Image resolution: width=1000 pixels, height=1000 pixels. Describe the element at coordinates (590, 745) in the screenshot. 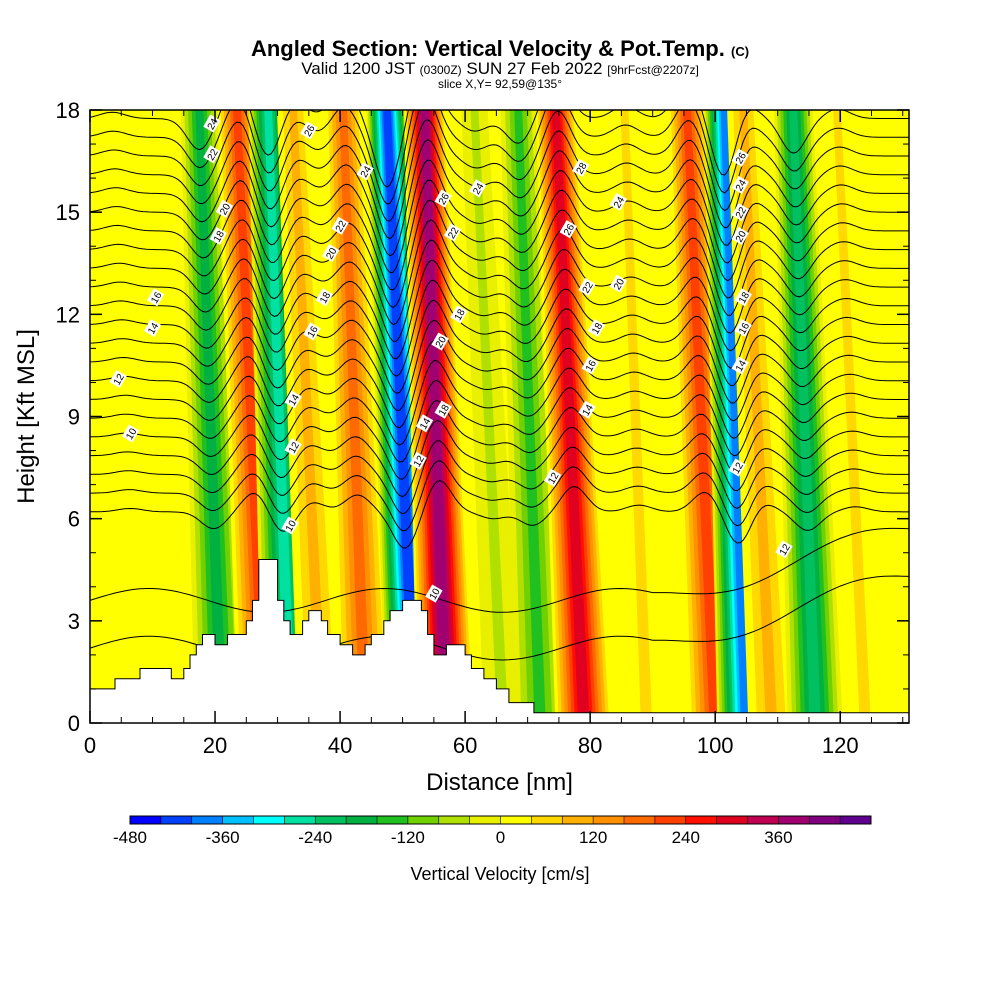

I see `x-tick-label: 80` at that location.